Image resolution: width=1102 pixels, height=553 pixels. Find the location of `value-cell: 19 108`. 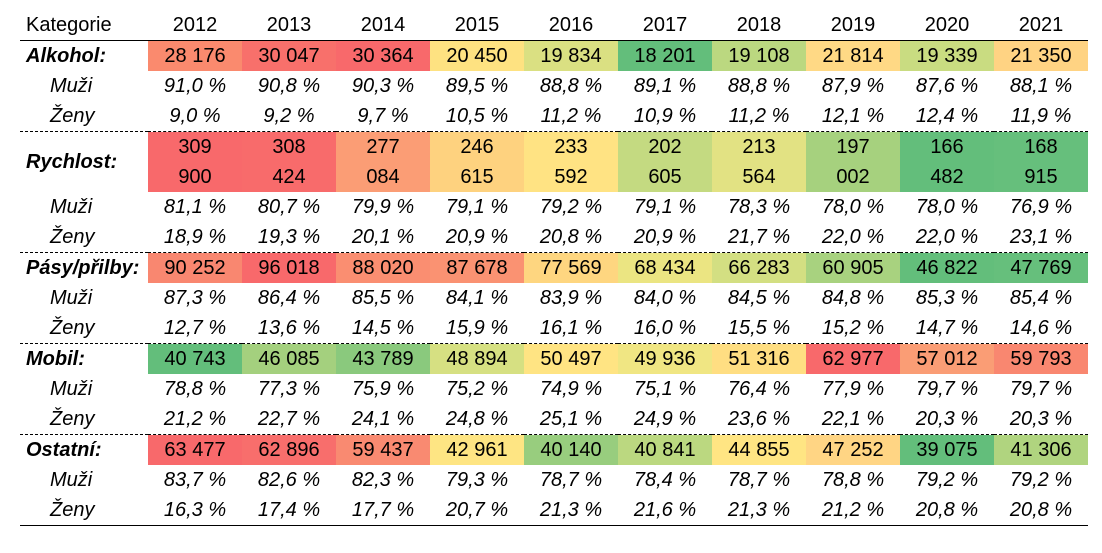

value-cell: 19 108 is located at coordinates (759, 55).